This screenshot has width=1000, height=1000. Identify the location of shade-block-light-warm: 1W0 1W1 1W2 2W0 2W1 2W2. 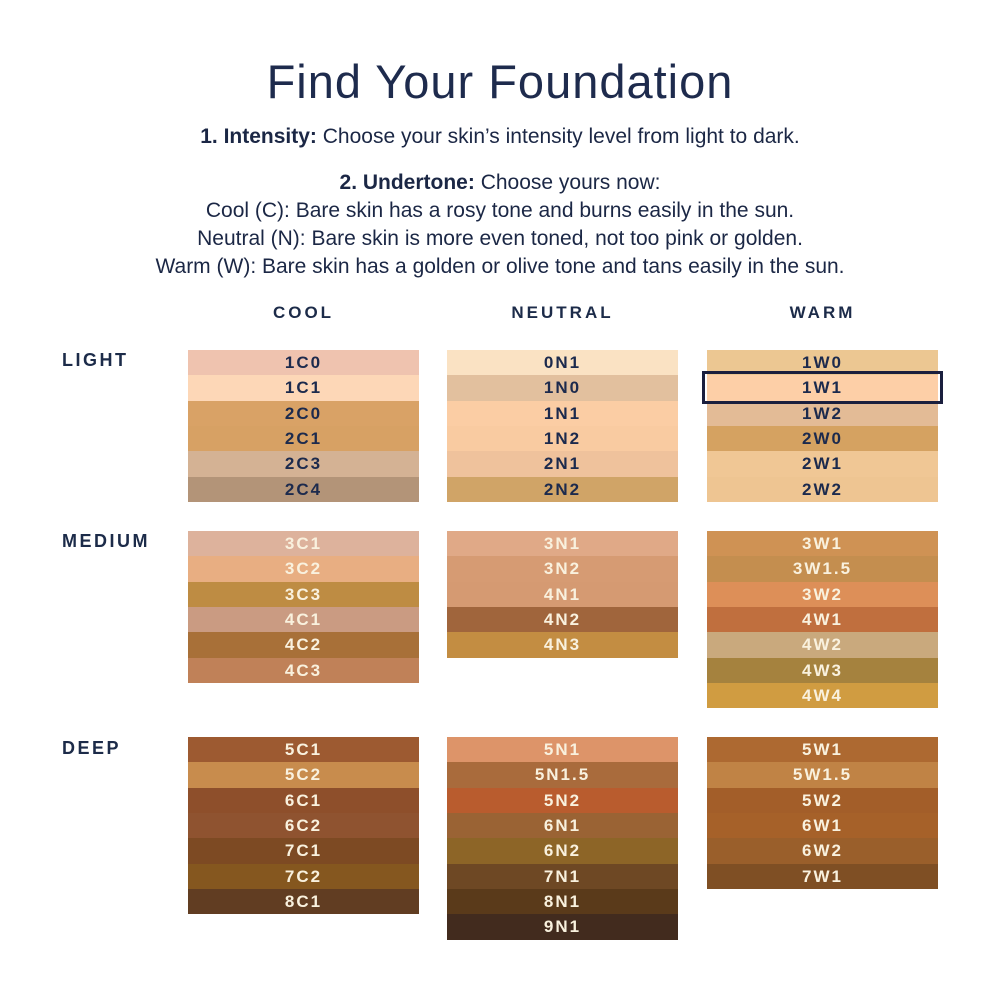
(822, 426).